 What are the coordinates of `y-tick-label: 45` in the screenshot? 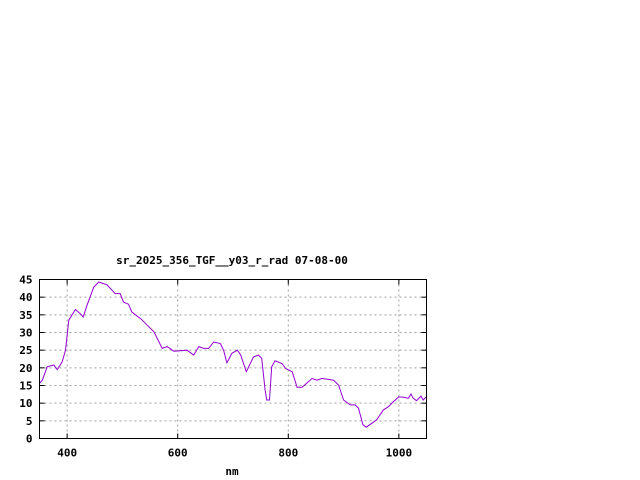 It's located at (25, 280).